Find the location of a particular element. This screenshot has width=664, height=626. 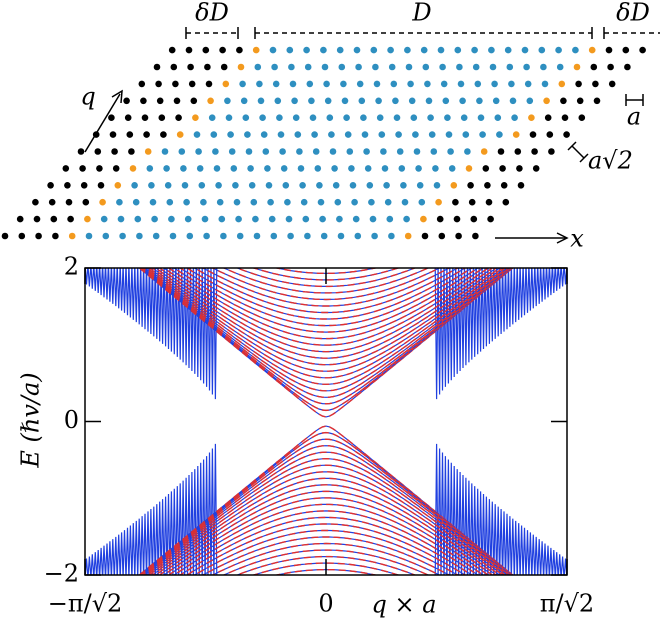

band is located at coordinates (326, 542).